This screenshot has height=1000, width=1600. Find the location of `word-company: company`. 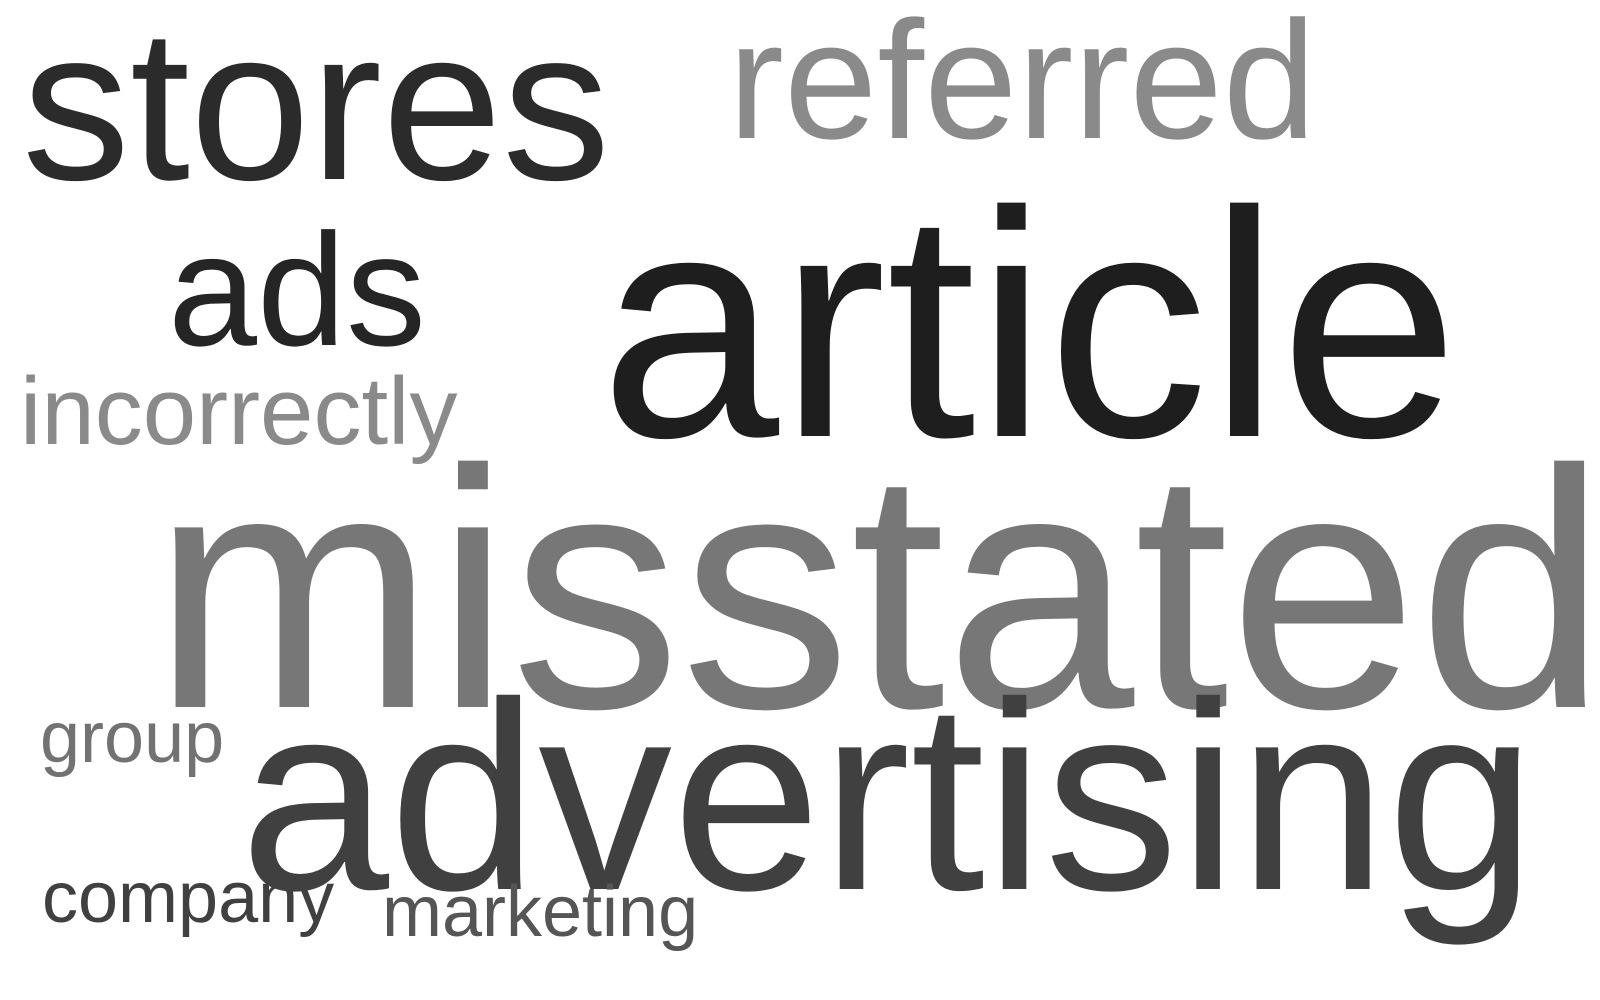

word-company: company is located at coordinates (188, 898).